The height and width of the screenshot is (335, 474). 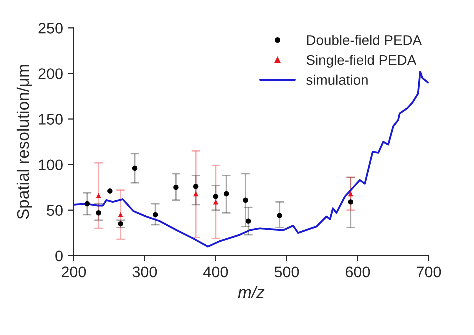 I want to click on x-tick-label: 700, so click(x=429, y=272).